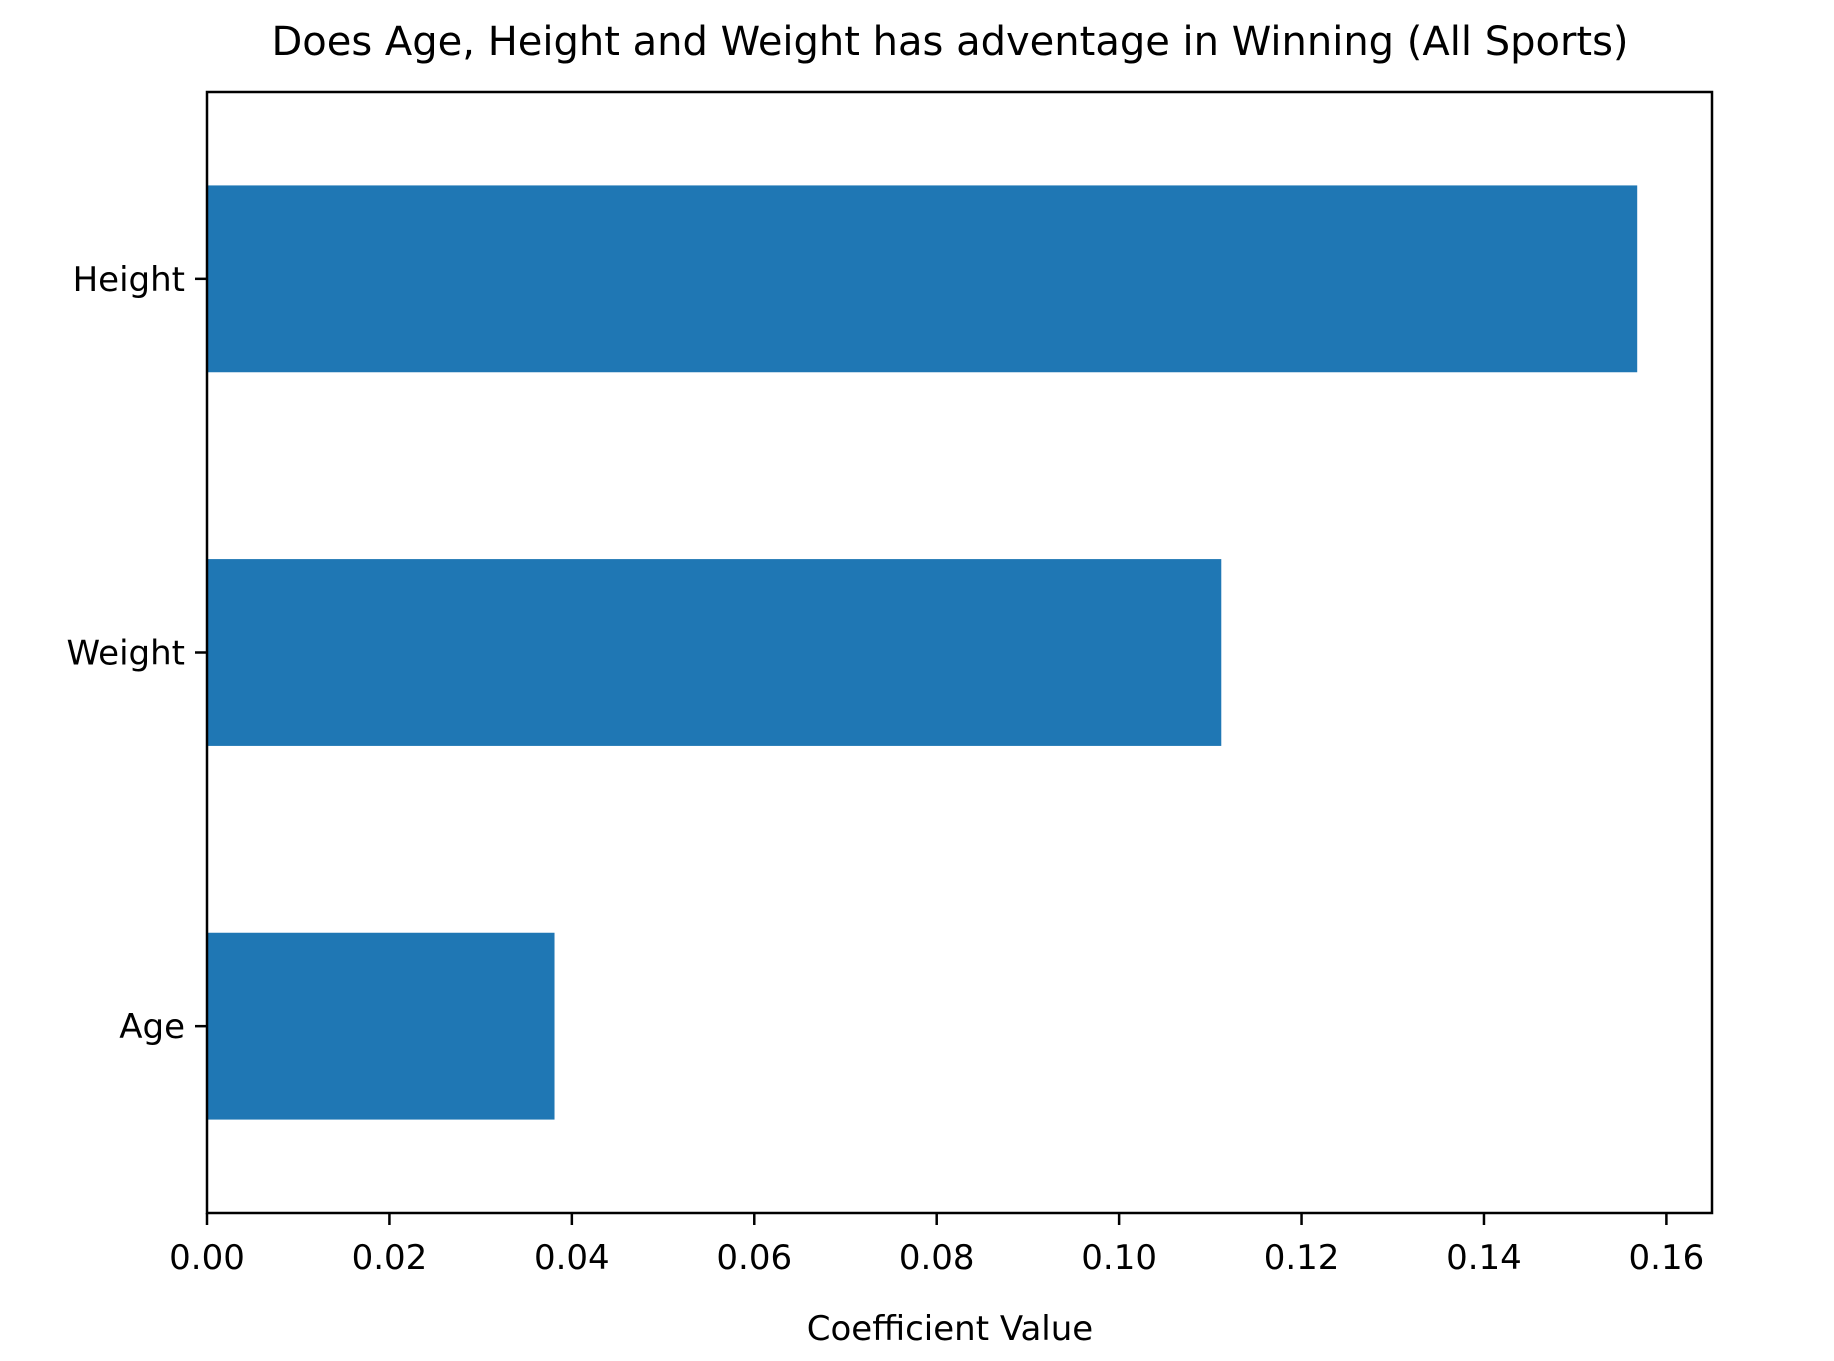 This screenshot has width=1834, height=1361. I want to click on x-tick-label: 0.10, so click(1119, 1258).